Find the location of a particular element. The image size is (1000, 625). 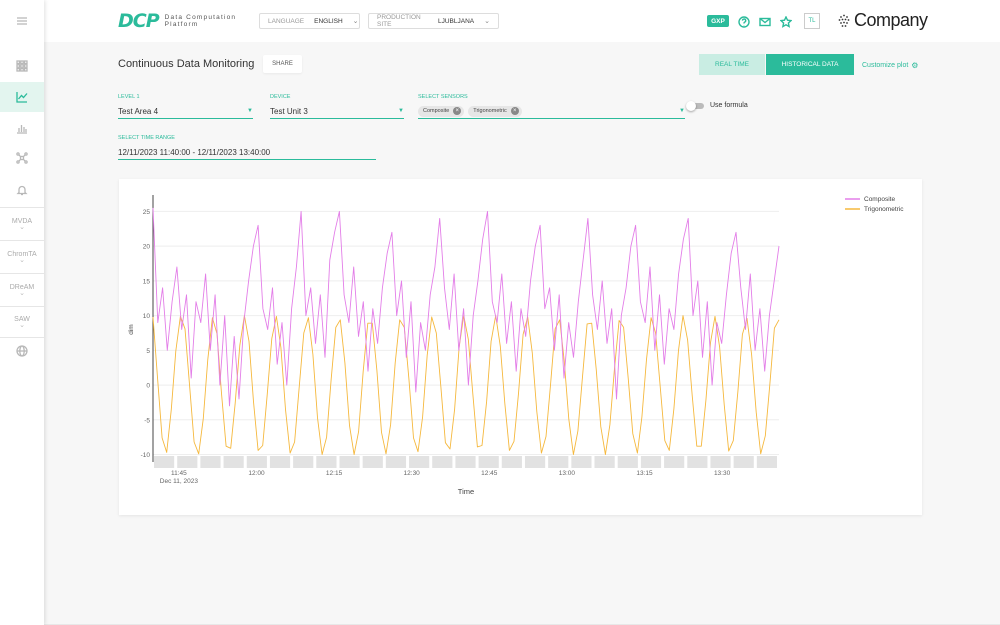

sensor-chip-label: Composite is located at coordinates (436, 111).